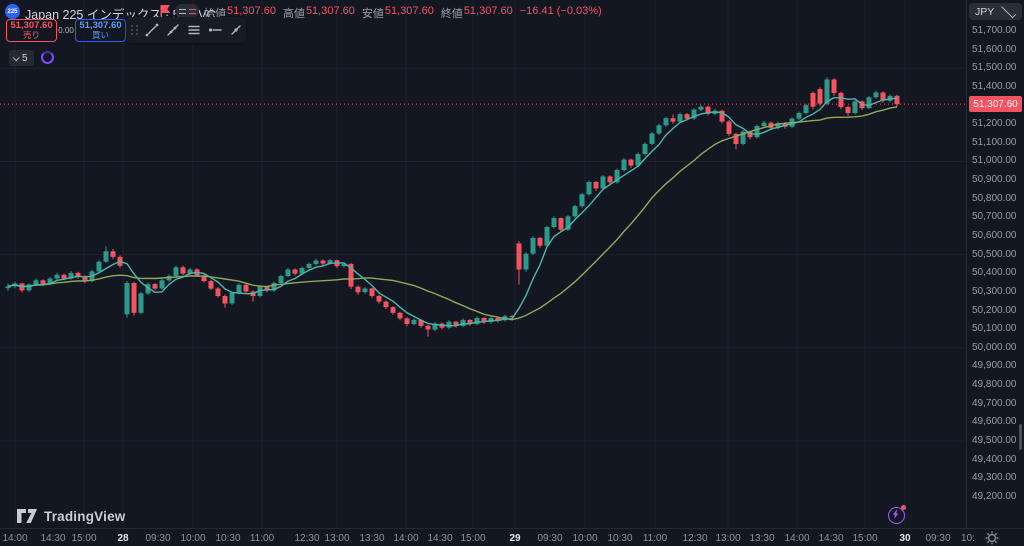 This screenshot has width=1024, height=546. Describe the element at coordinates (21, 58) in the screenshot. I see `legend-collapse-chip: 5` at that location.